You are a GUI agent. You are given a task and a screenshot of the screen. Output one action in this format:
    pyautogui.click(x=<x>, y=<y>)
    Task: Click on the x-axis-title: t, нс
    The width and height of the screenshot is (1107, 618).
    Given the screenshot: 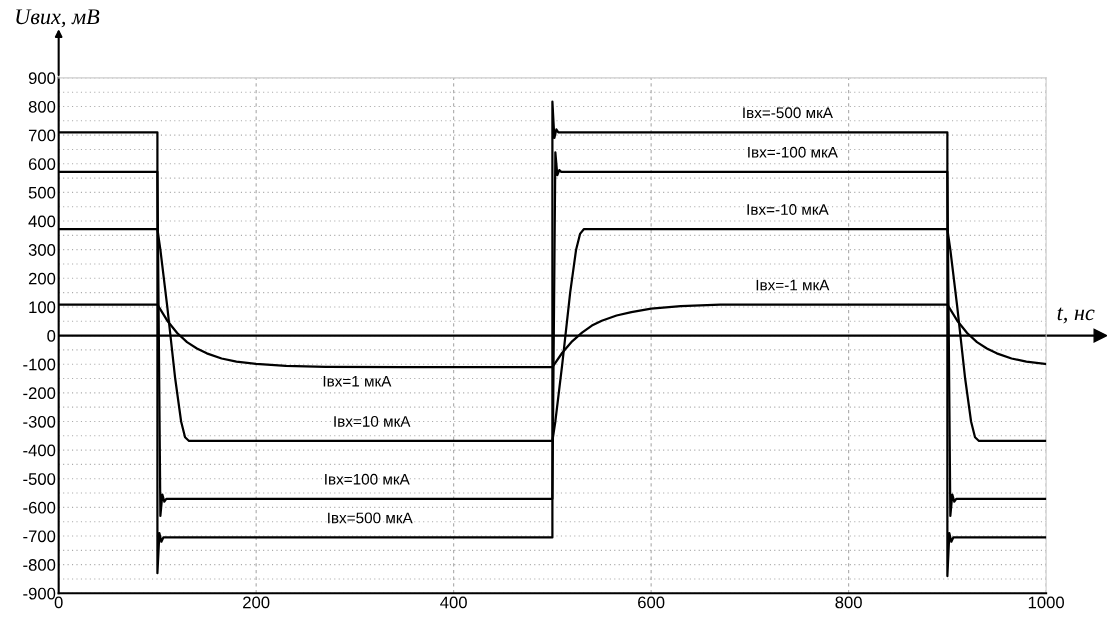 What is the action you would take?
    pyautogui.click(x=1076, y=315)
    